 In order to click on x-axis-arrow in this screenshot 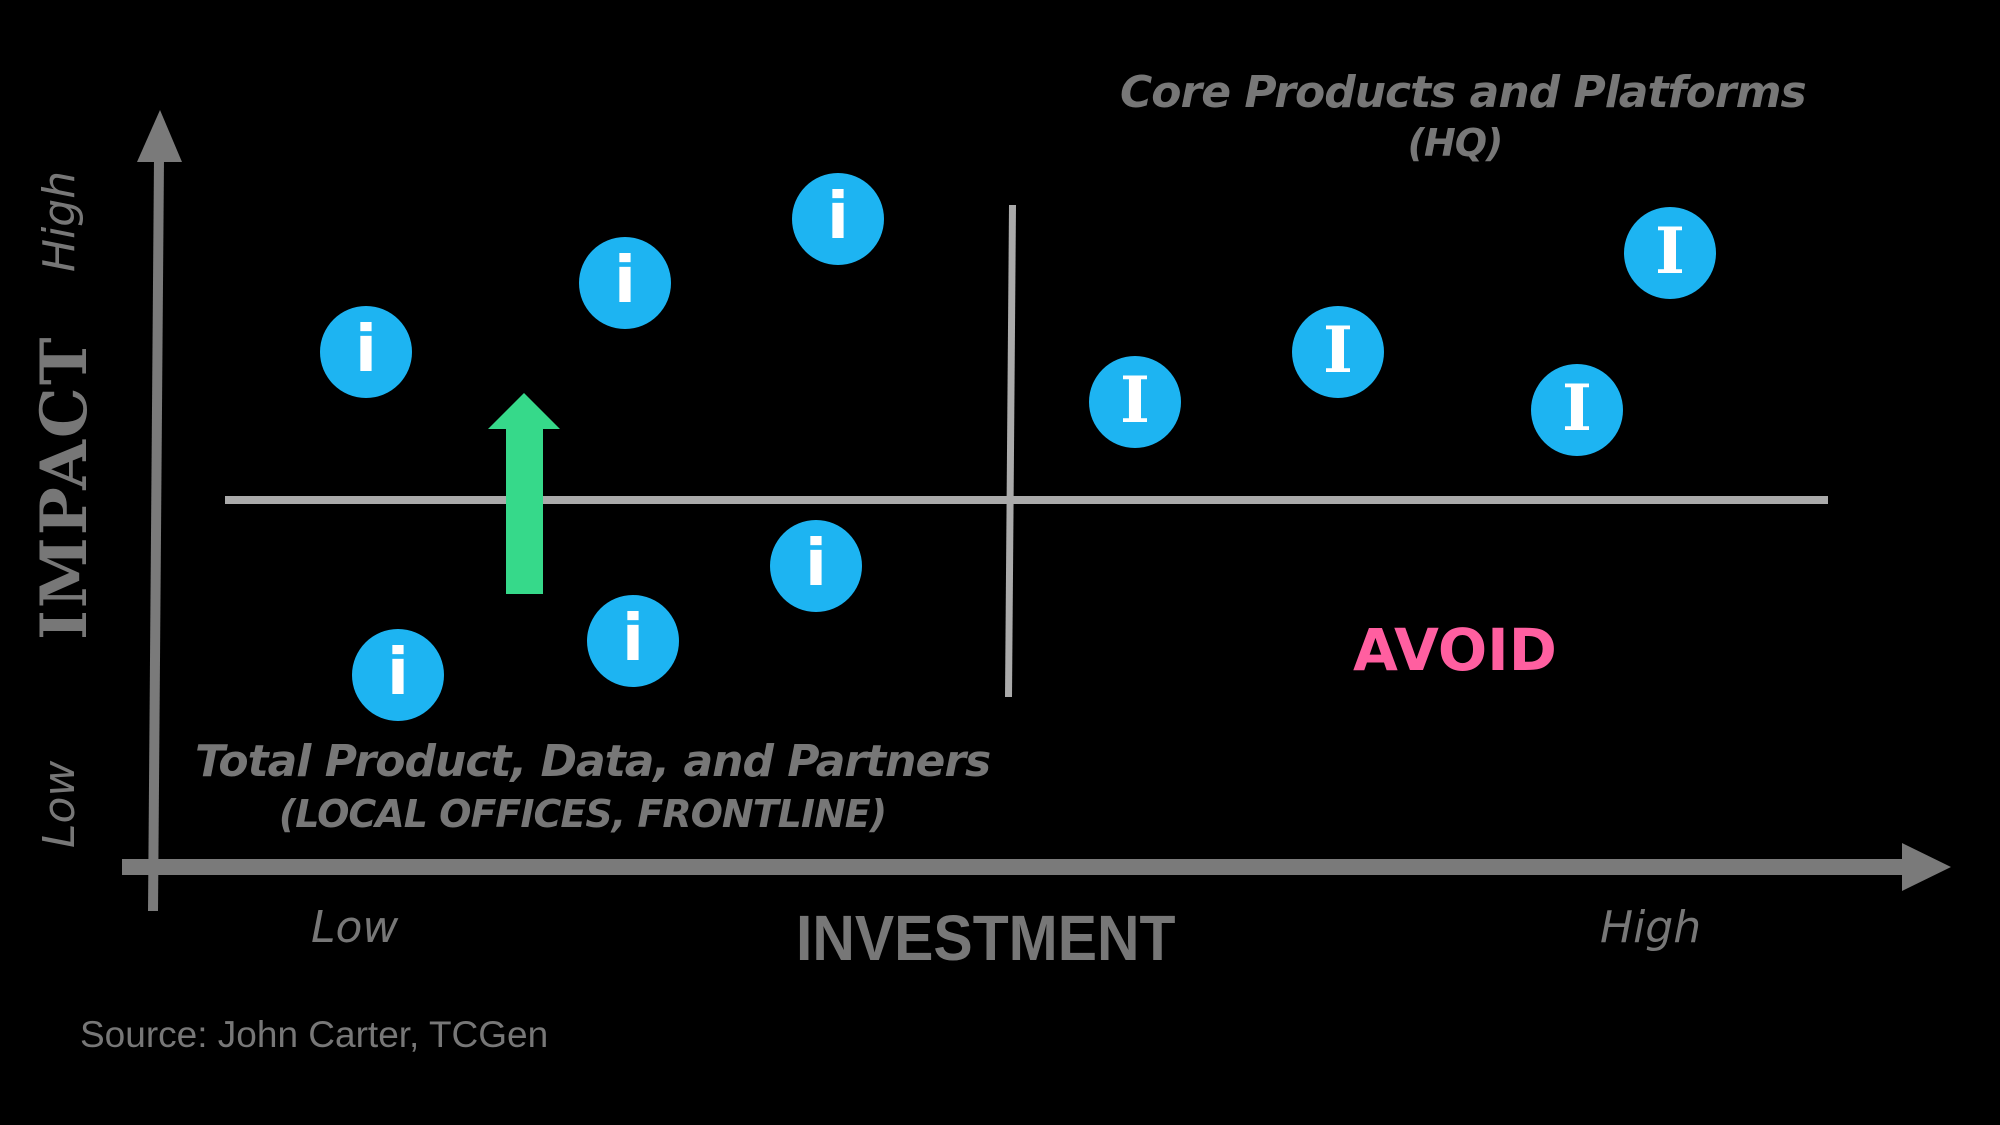, I will do `click(1036, 867)`.